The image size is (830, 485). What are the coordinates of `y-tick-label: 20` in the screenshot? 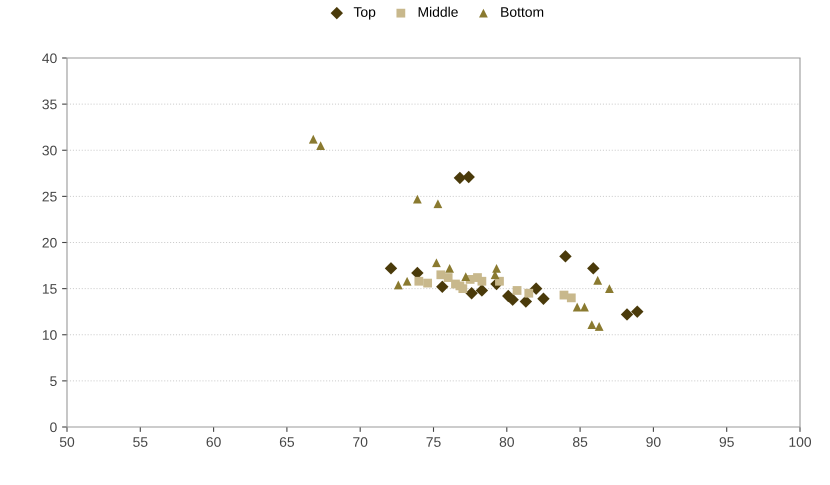 It's located at (49, 243).